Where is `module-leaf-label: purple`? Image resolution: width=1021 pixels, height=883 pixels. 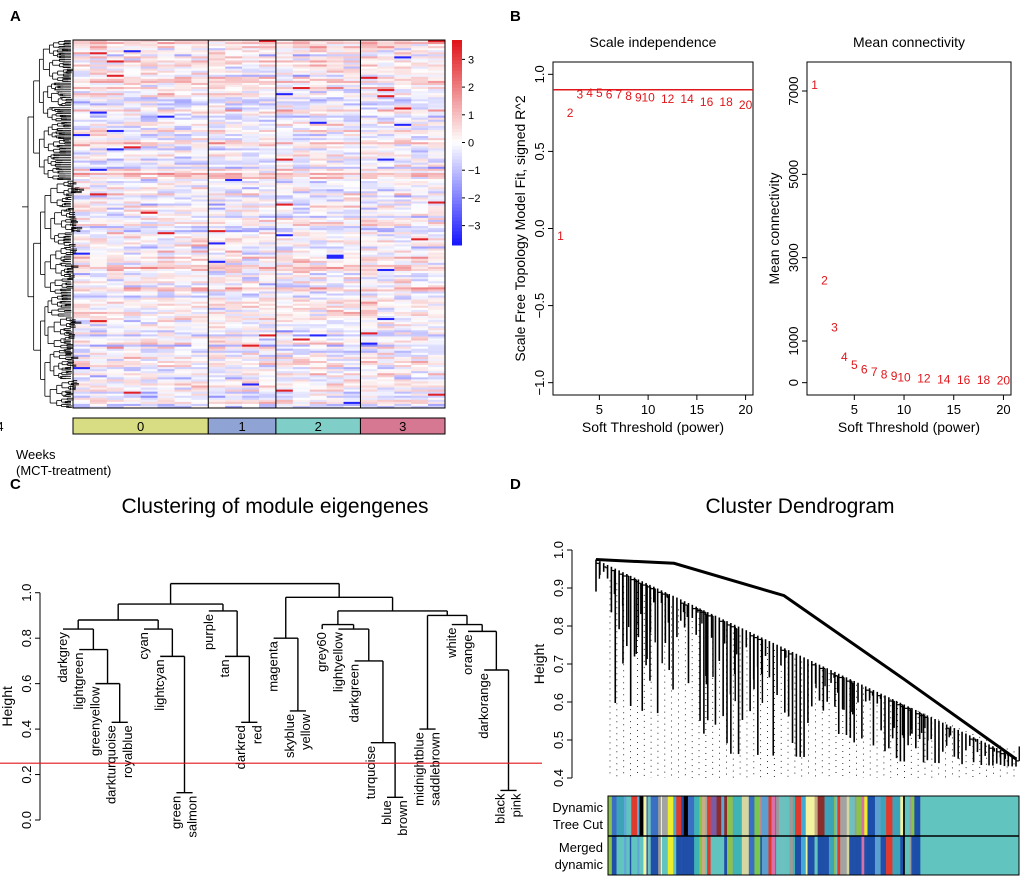
module-leaf-label: purple is located at coordinates (208, 632).